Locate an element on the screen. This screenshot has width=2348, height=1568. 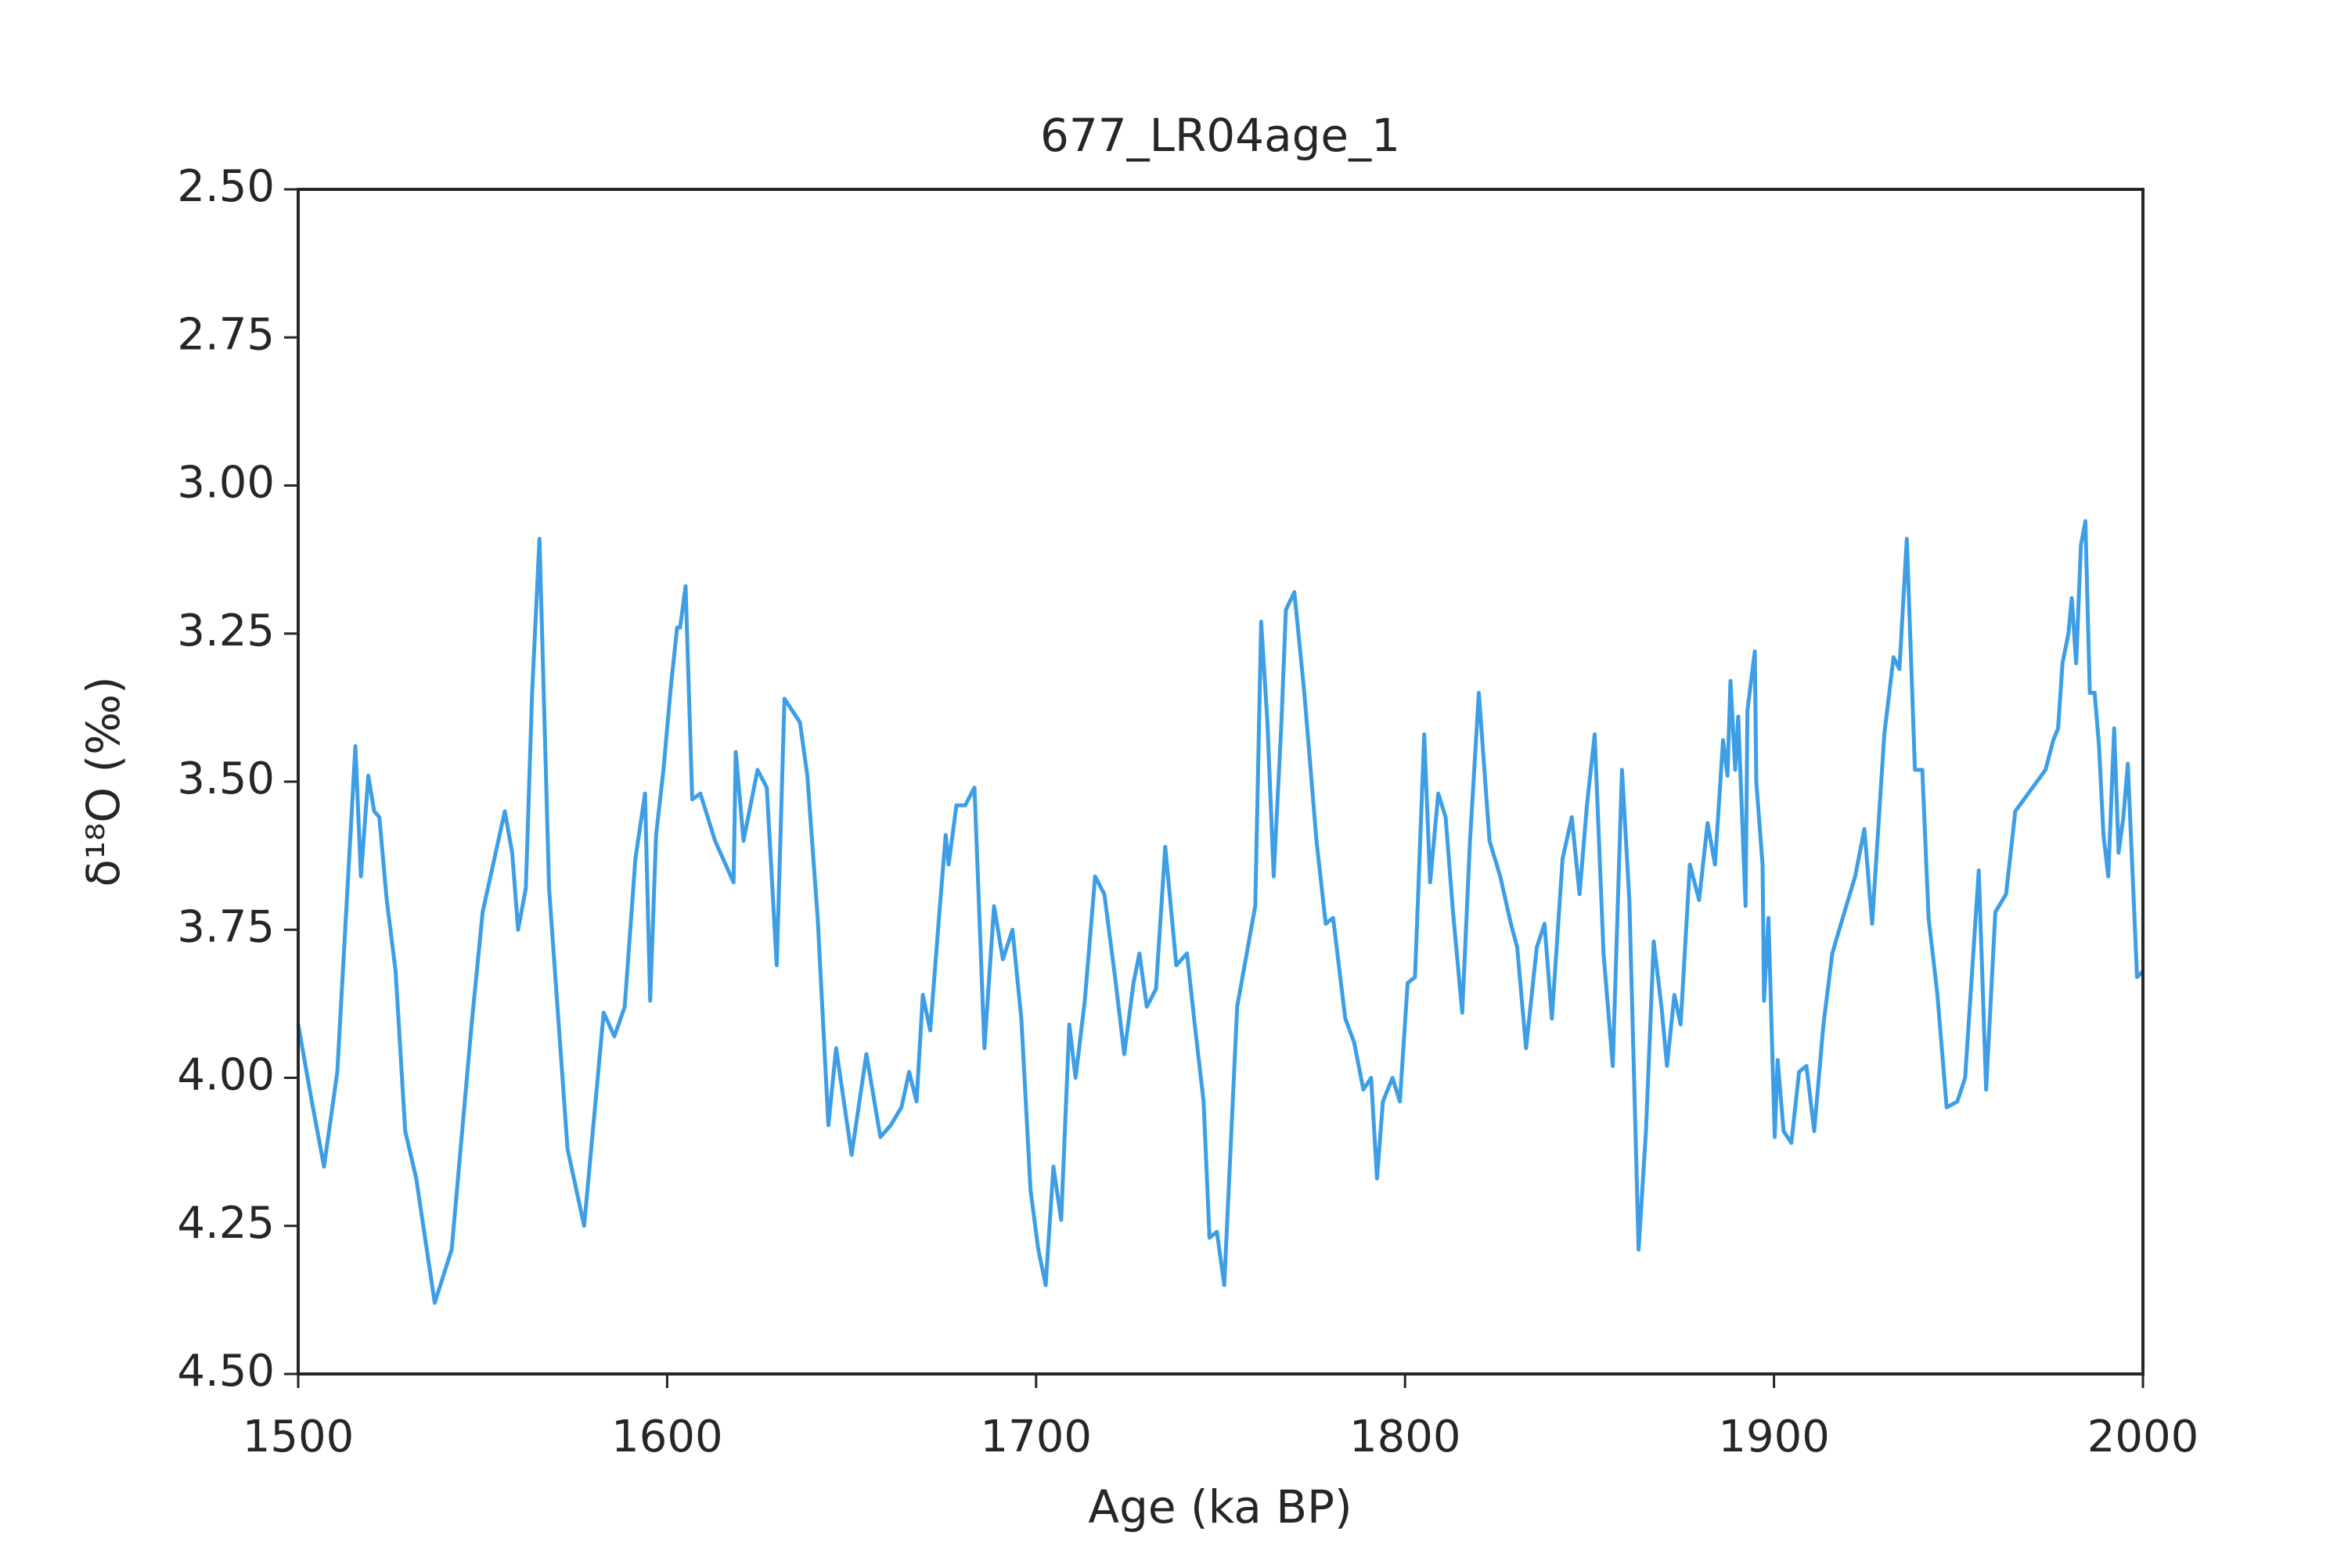
y-tick-label: 4.50 is located at coordinates (226, 1371).